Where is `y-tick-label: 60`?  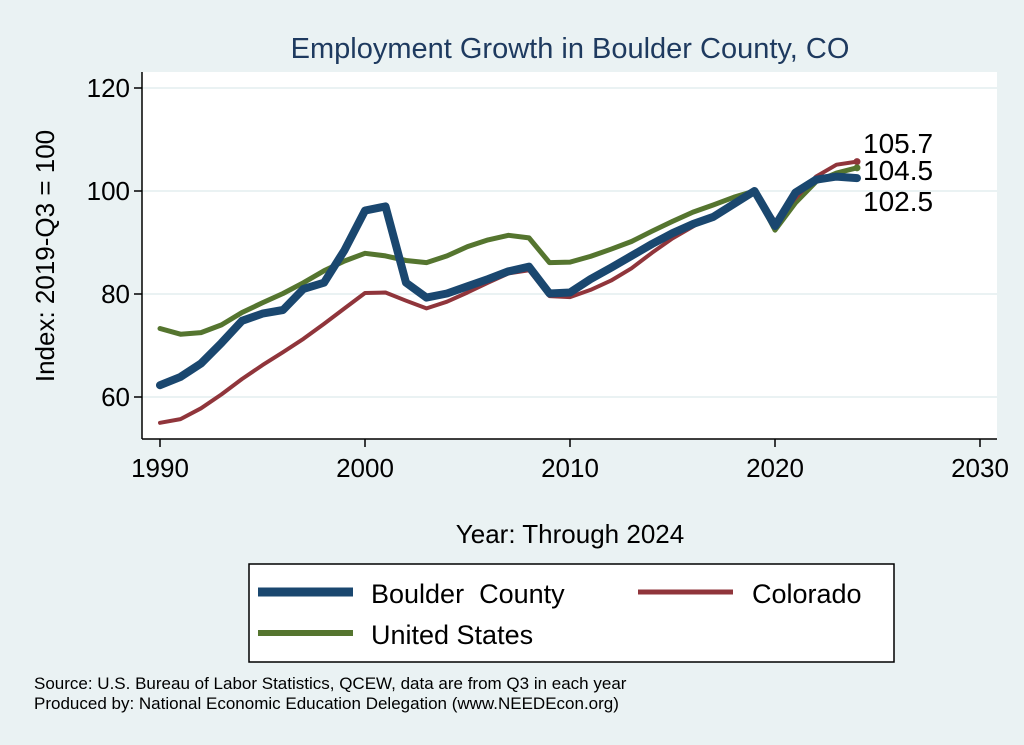
y-tick-label: 60 is located at coordinates (115, 397).